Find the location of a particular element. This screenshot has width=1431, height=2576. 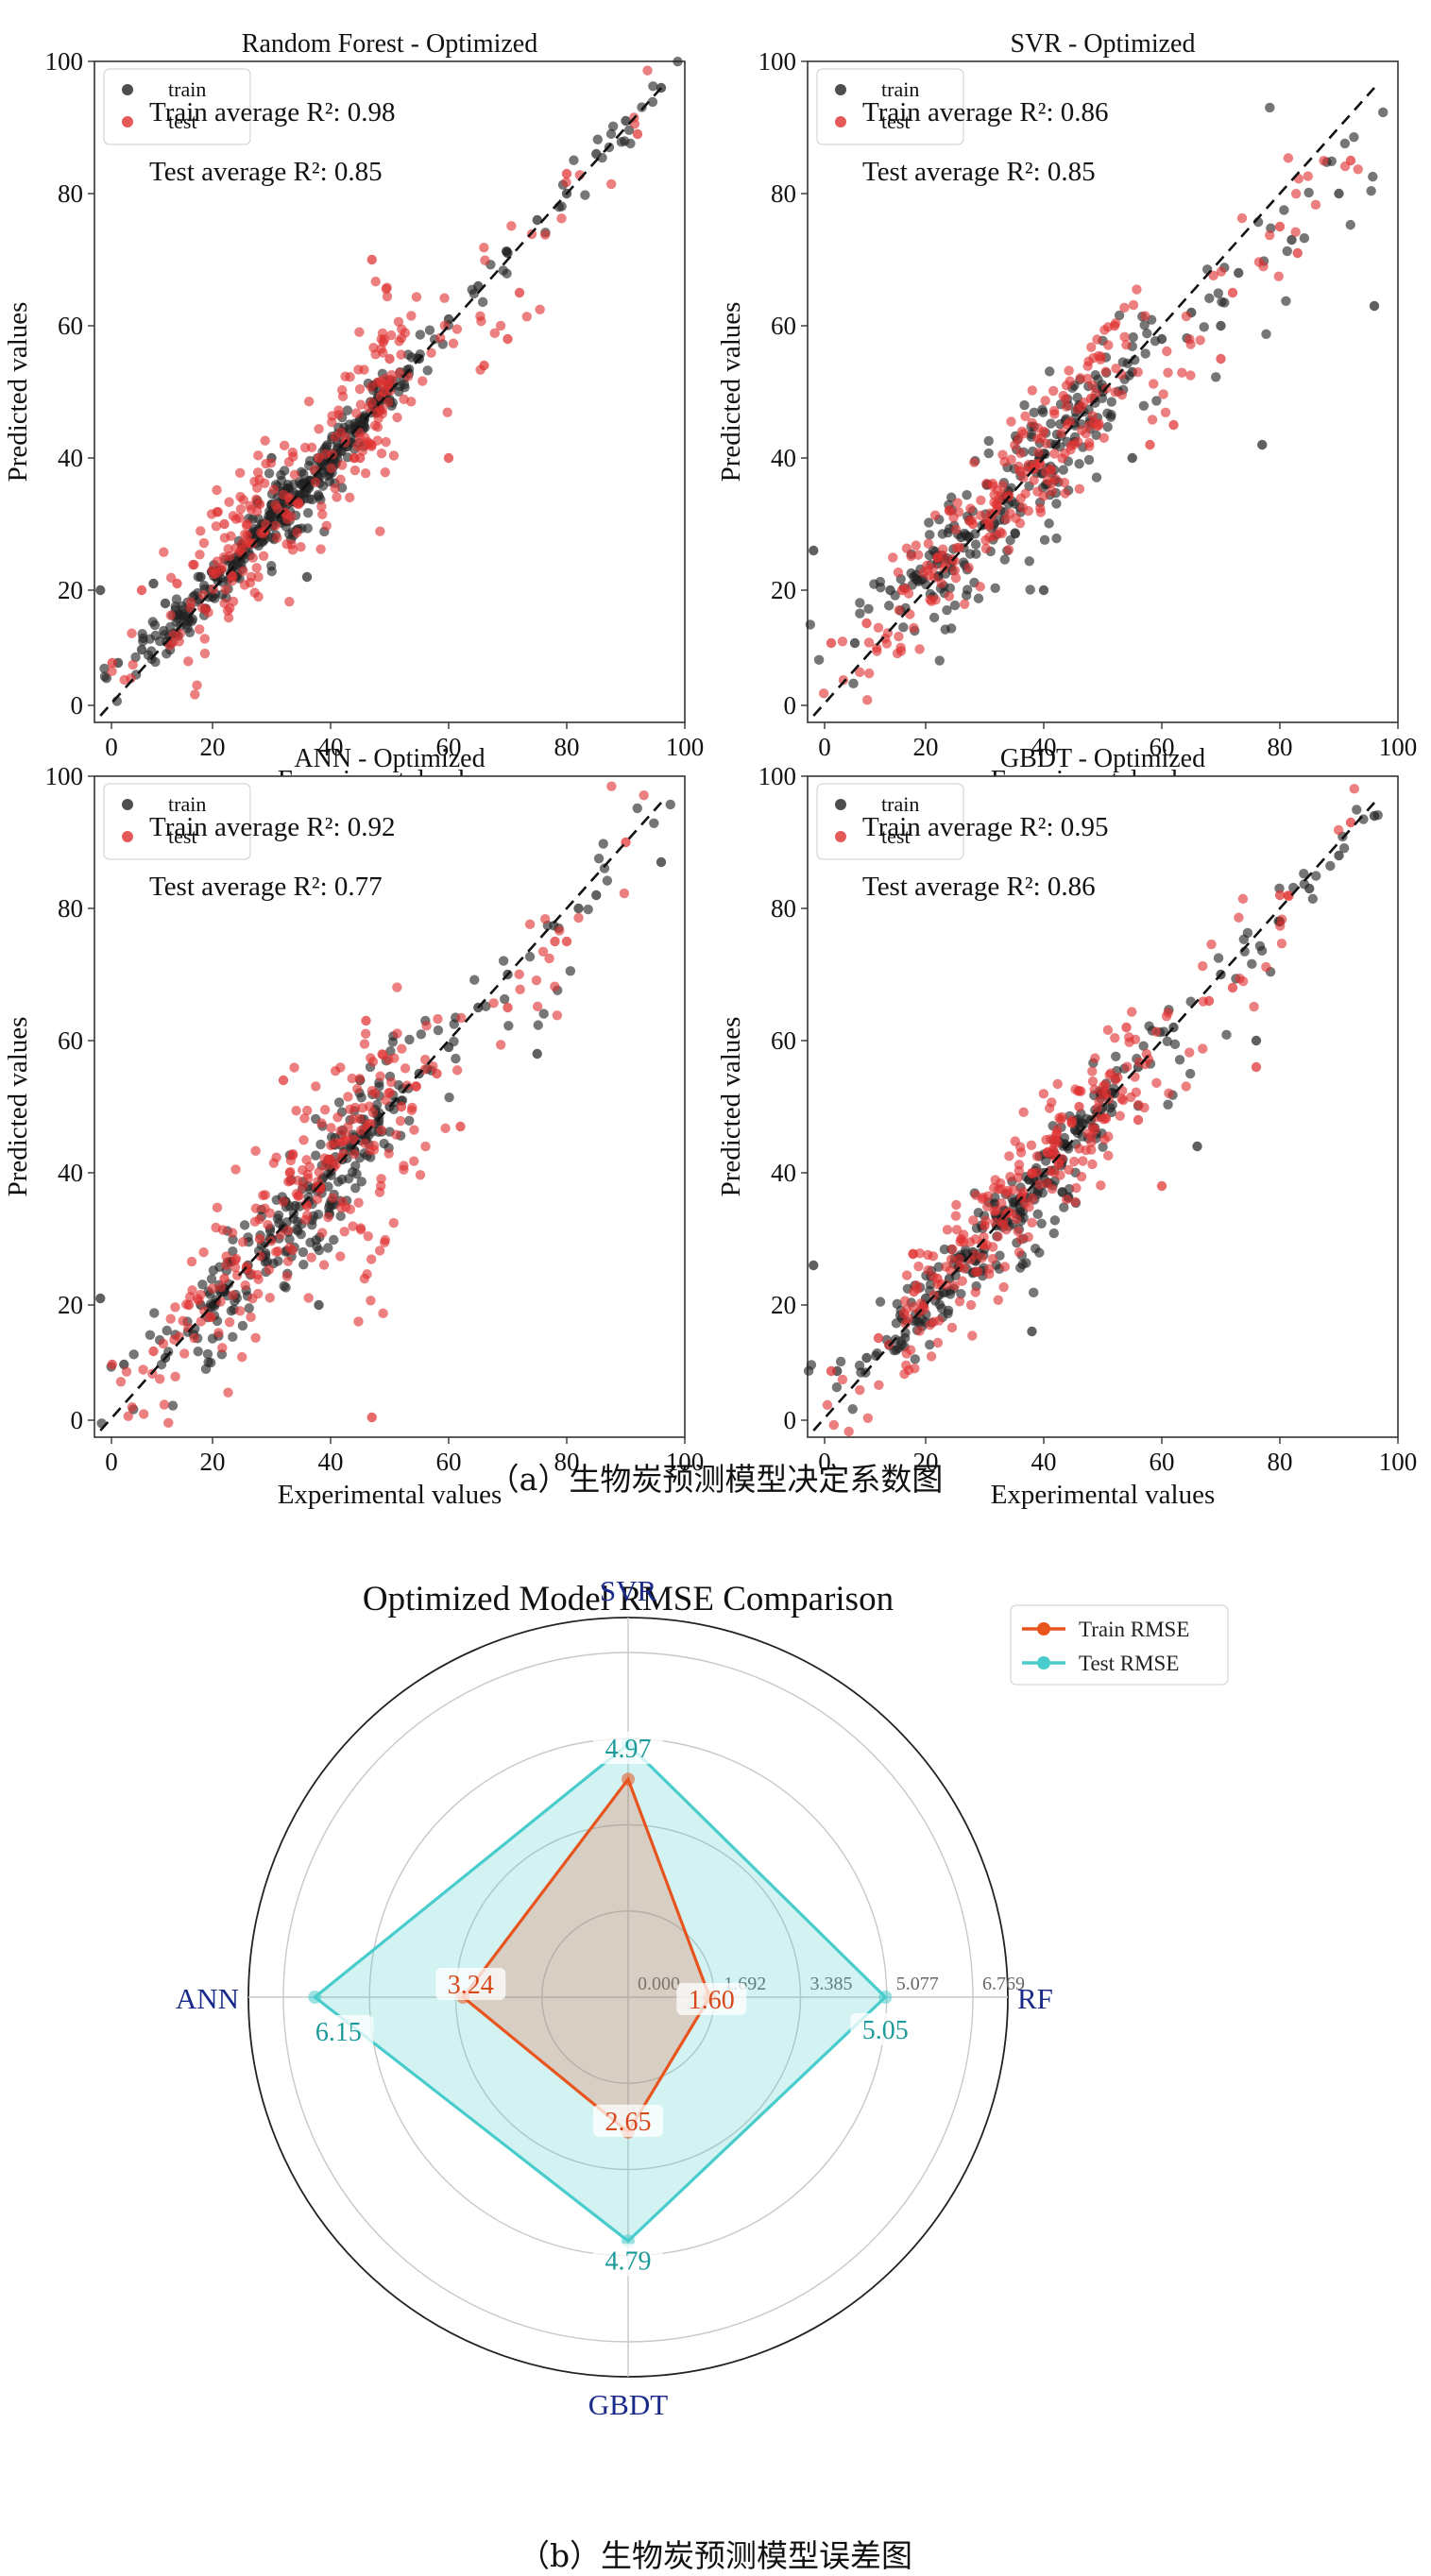

y-tick-label: 80 is located at coordinates (70, 193).